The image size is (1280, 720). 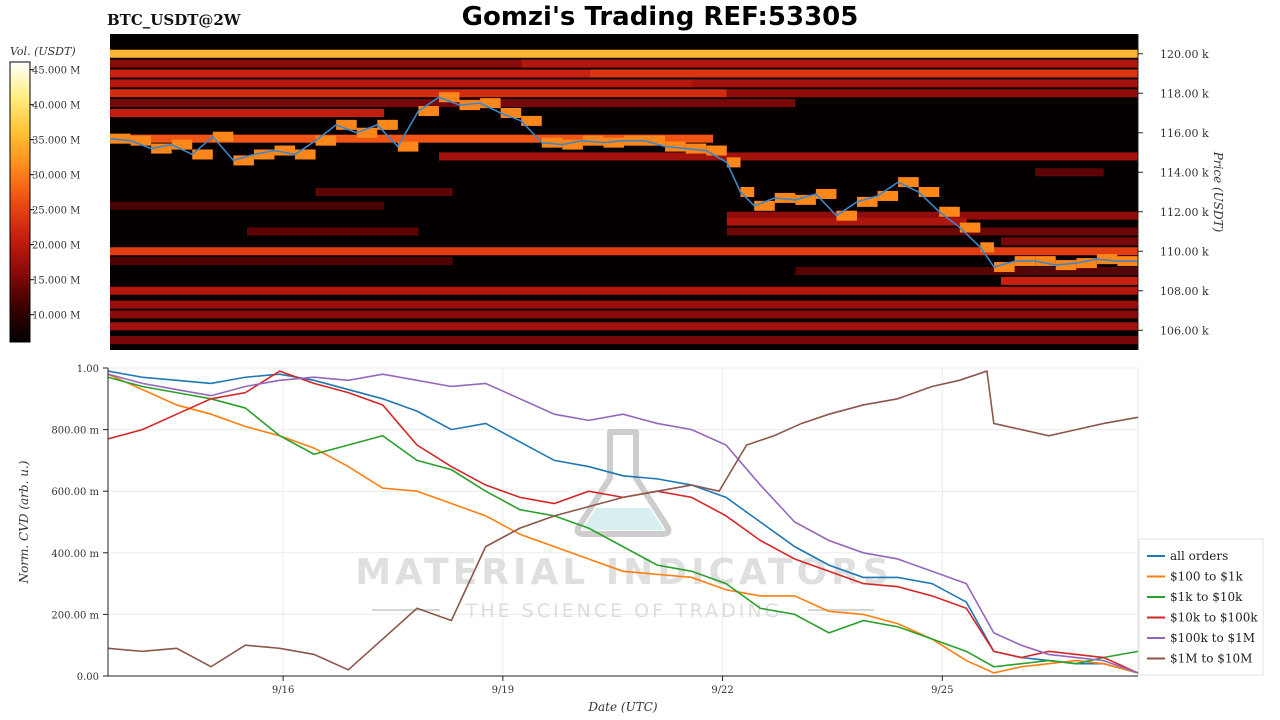 I want to click on cvd-y-axis-label: Norm. CVD (arb. u.), so click(x=24, y=522).